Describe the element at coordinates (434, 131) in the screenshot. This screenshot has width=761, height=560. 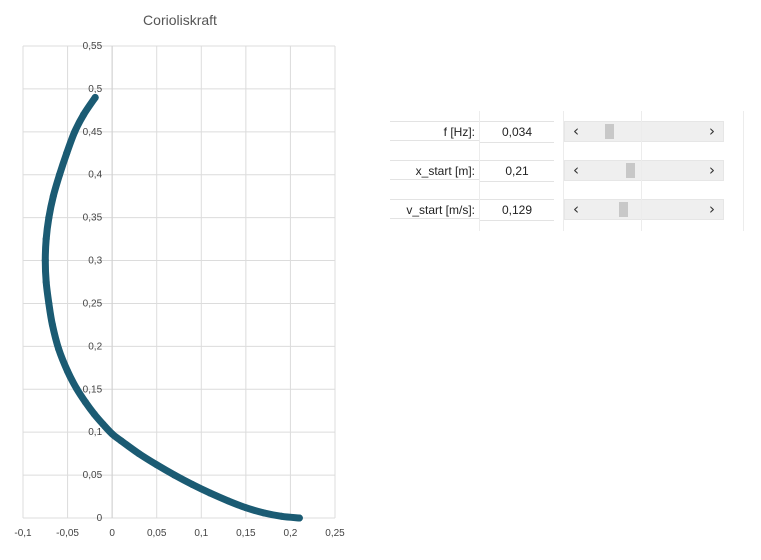
I see `param-label: f [Hz]:` at that location.